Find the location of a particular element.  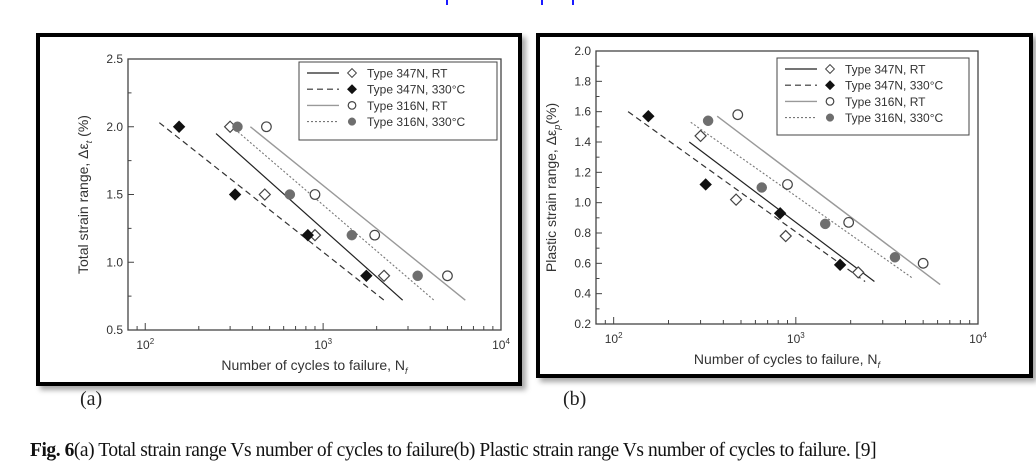

caption-fig-label: Fig. 6 is located at coordinates (52, 450).